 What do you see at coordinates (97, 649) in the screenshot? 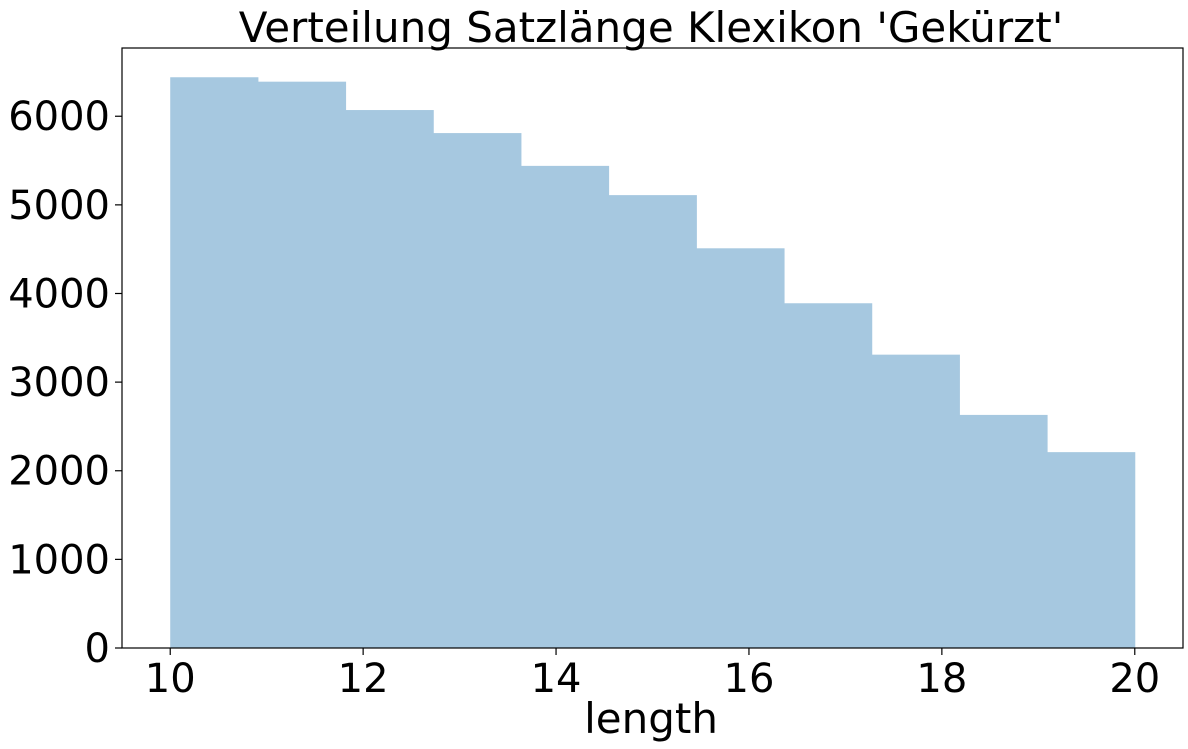
I see `y-tick-label: 0` at bounding box center [97, 649].